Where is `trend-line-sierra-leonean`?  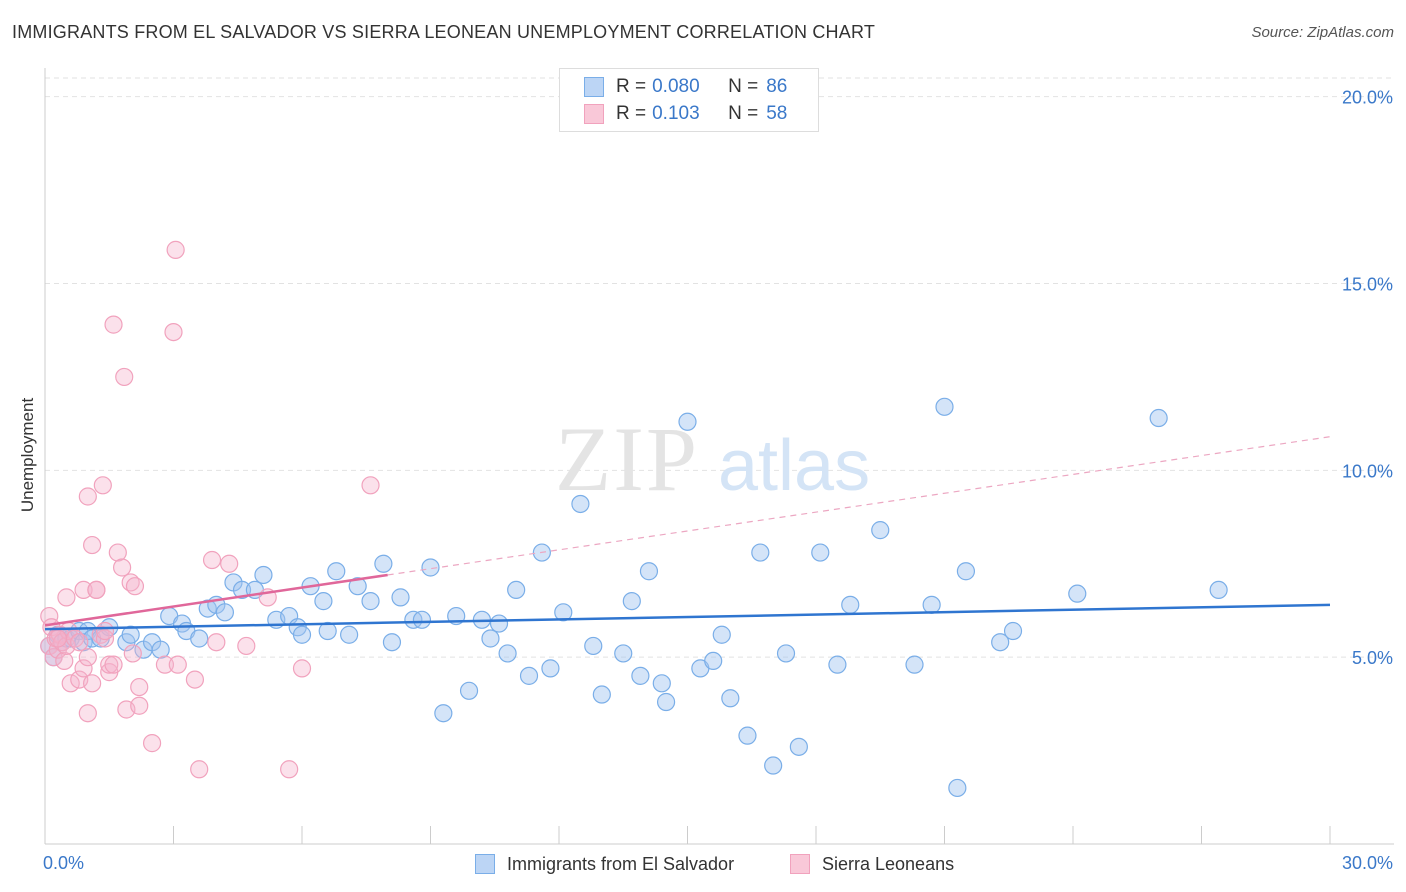 trend-line-sierra-leonean is located at coordinates (216, 600).